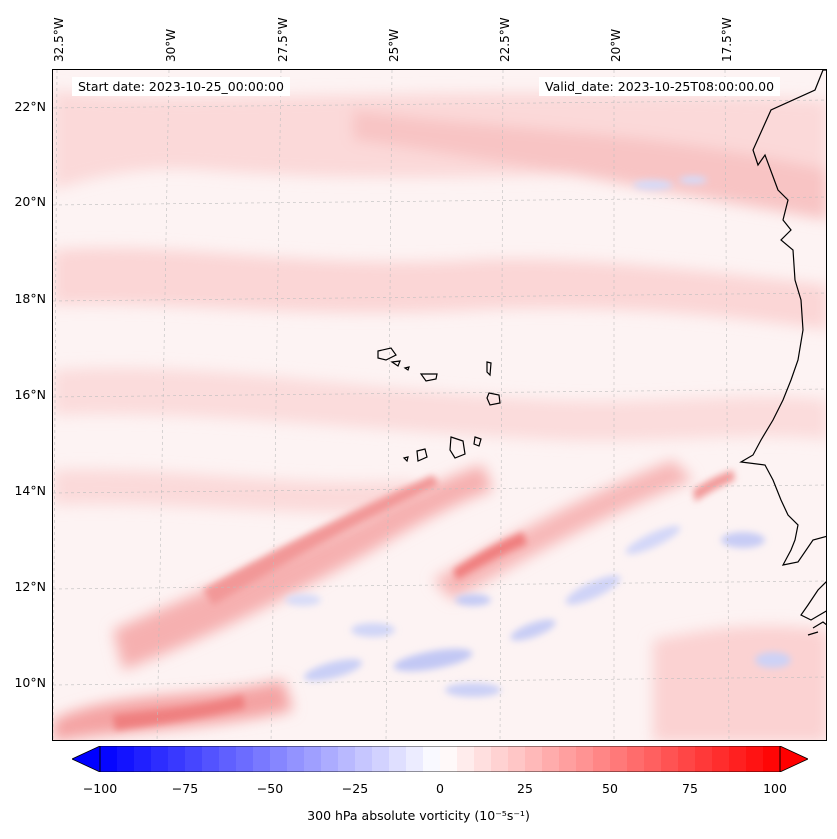 This screenshot has width=837, height=839. Describe the element at coordinates (30, 298) in the screenshot. I see `lat-label-18n: 18°N` at that location.